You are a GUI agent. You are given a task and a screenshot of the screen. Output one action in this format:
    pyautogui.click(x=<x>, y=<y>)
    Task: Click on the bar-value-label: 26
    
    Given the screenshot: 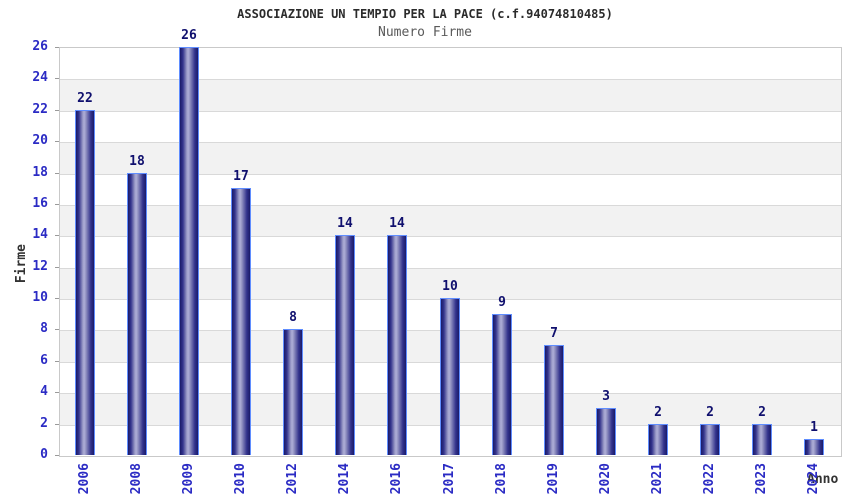 What is the action you would take?
    pyautogui.click(x=189, y=35)
    